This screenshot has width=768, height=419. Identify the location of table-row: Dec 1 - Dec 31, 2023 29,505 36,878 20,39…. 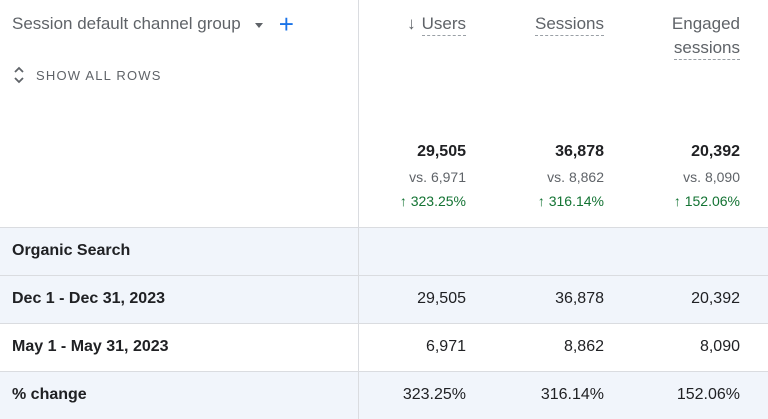
(384, 299).